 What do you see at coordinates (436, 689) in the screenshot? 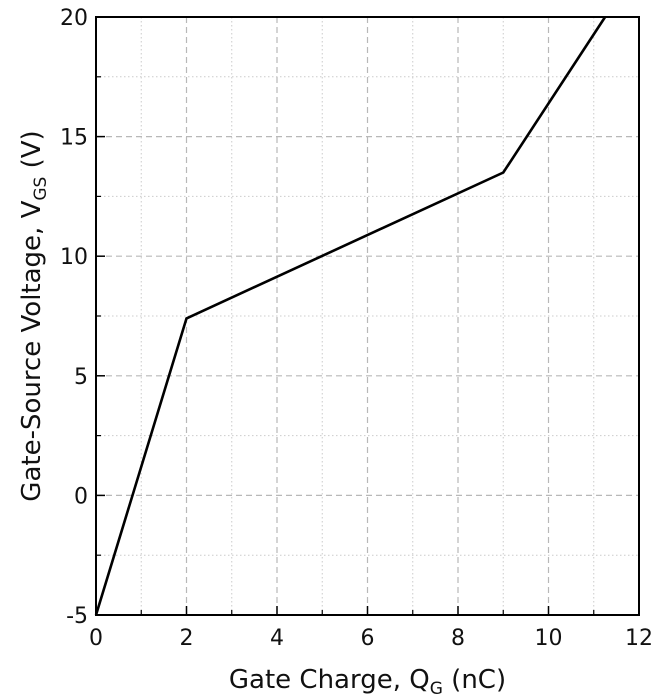
I see `x-axis-label-subscript: G` at bounding box center [436, 689].